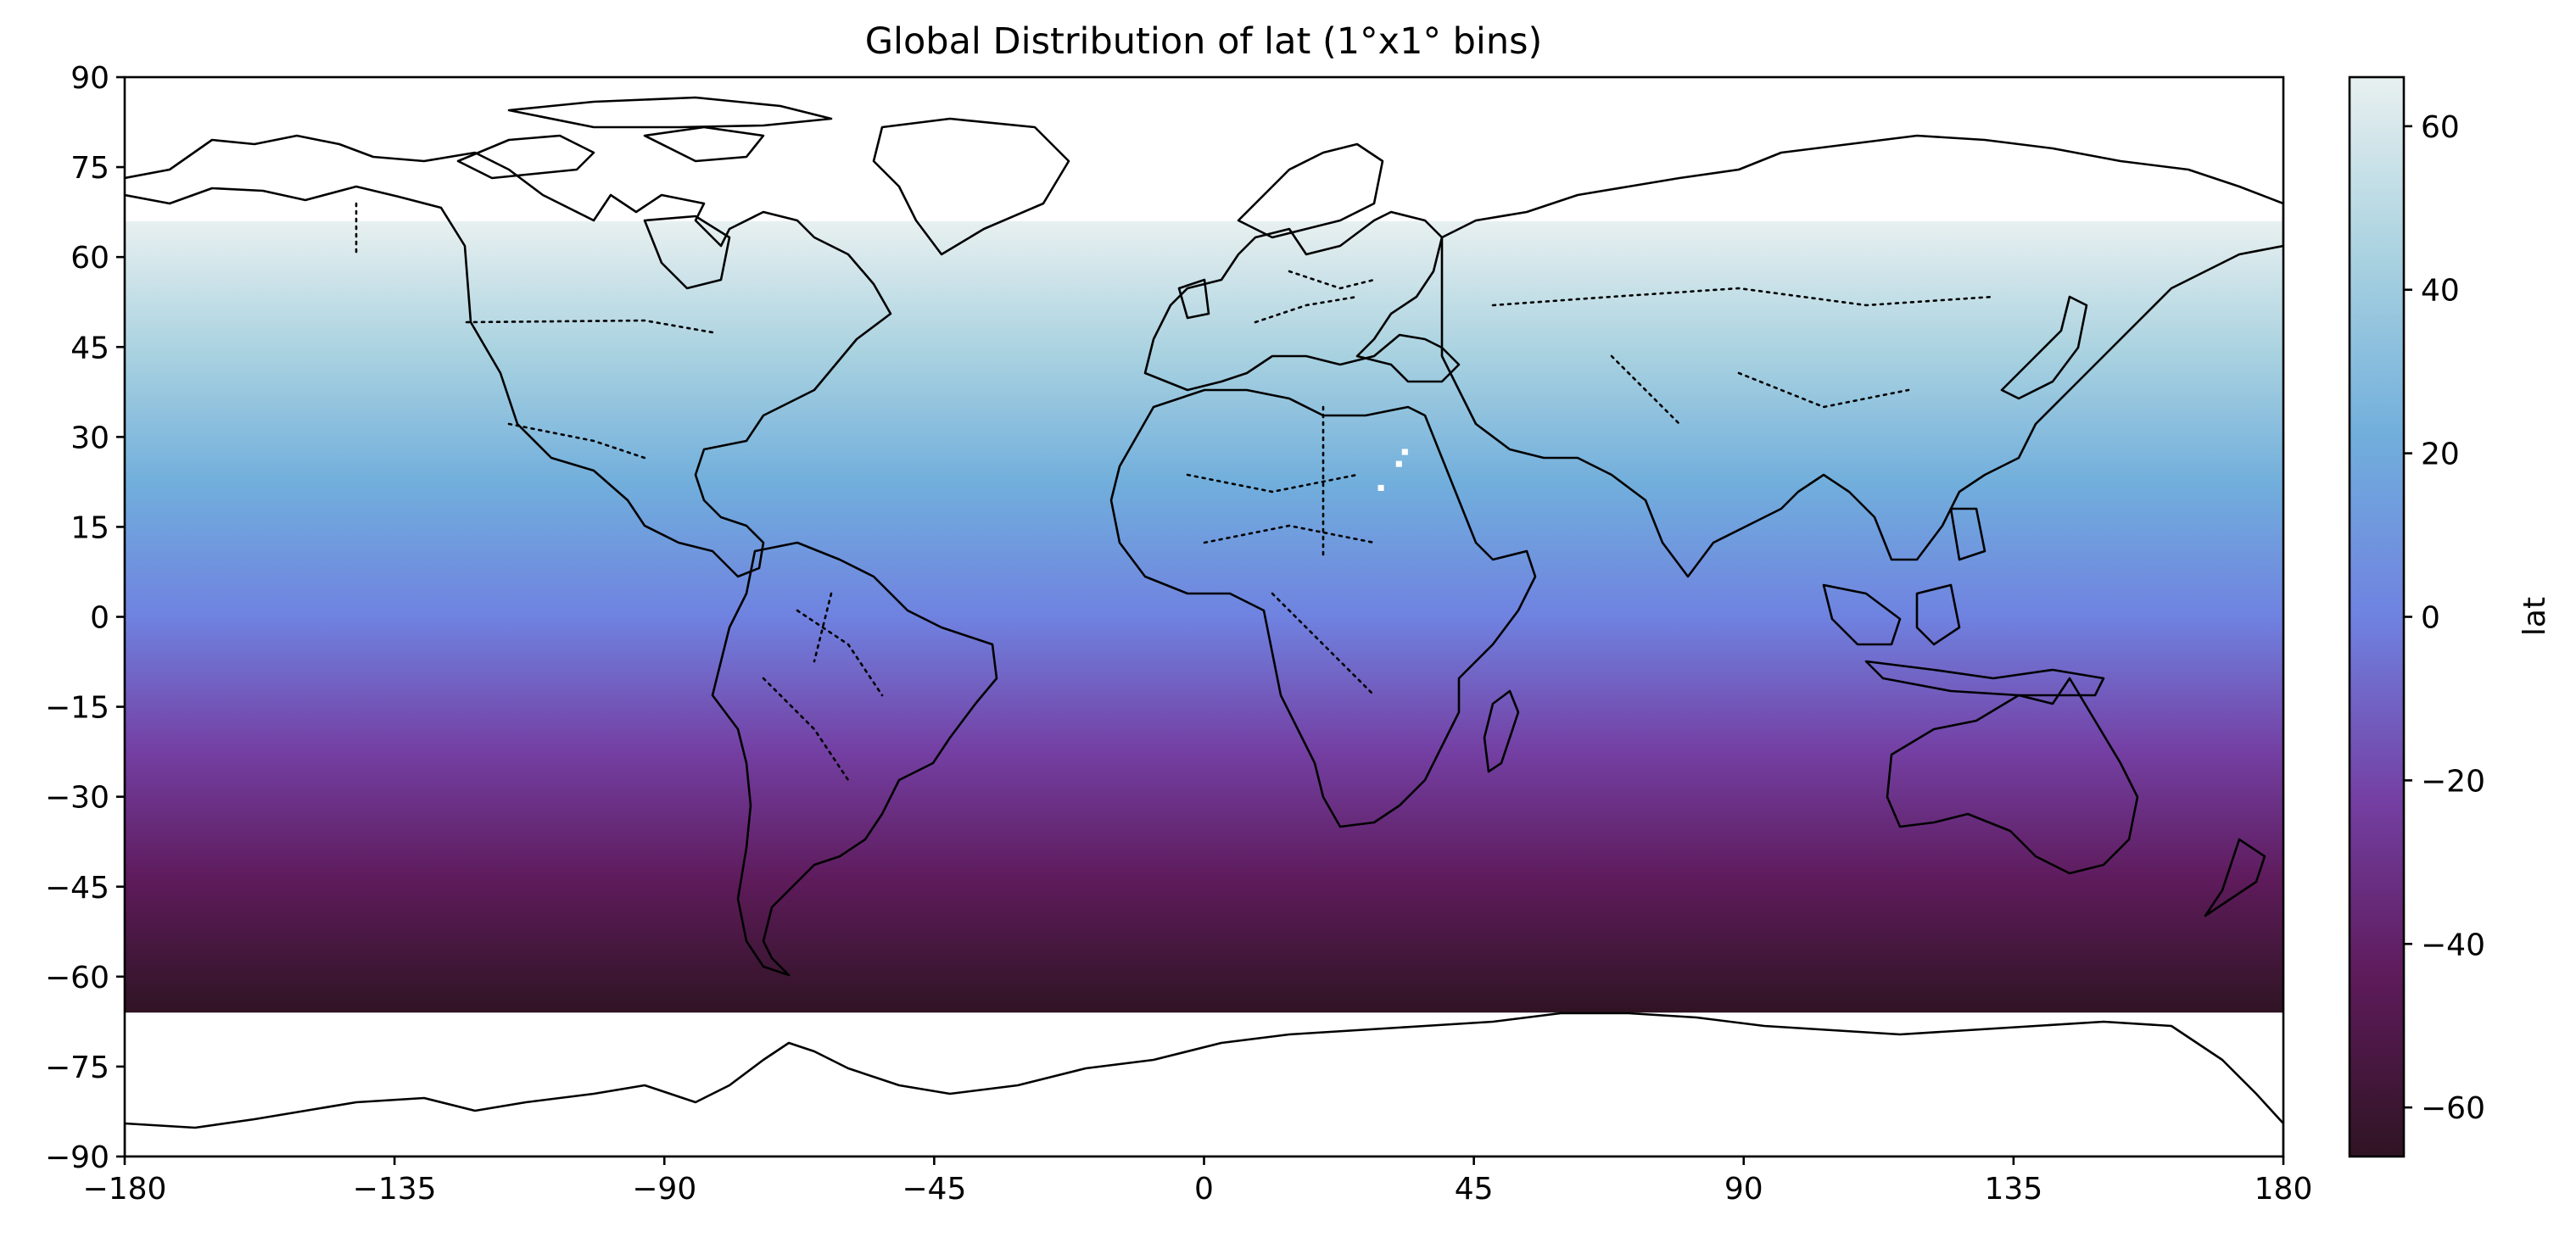 This screenshot has width=2576, height=1243. I want to click on colorbar: 60 40 20 0 −20 −40 −60 lat, so click(2450, 617).